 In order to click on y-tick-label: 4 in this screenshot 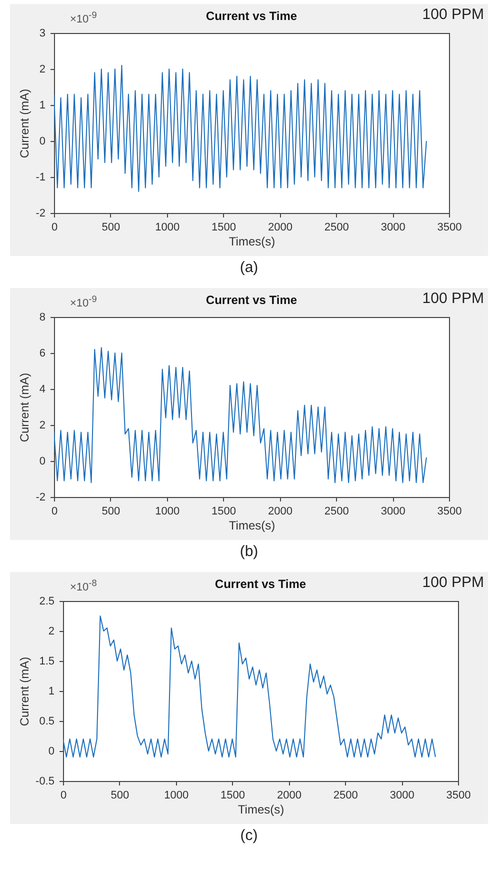, I will do `click(42, 390)`.